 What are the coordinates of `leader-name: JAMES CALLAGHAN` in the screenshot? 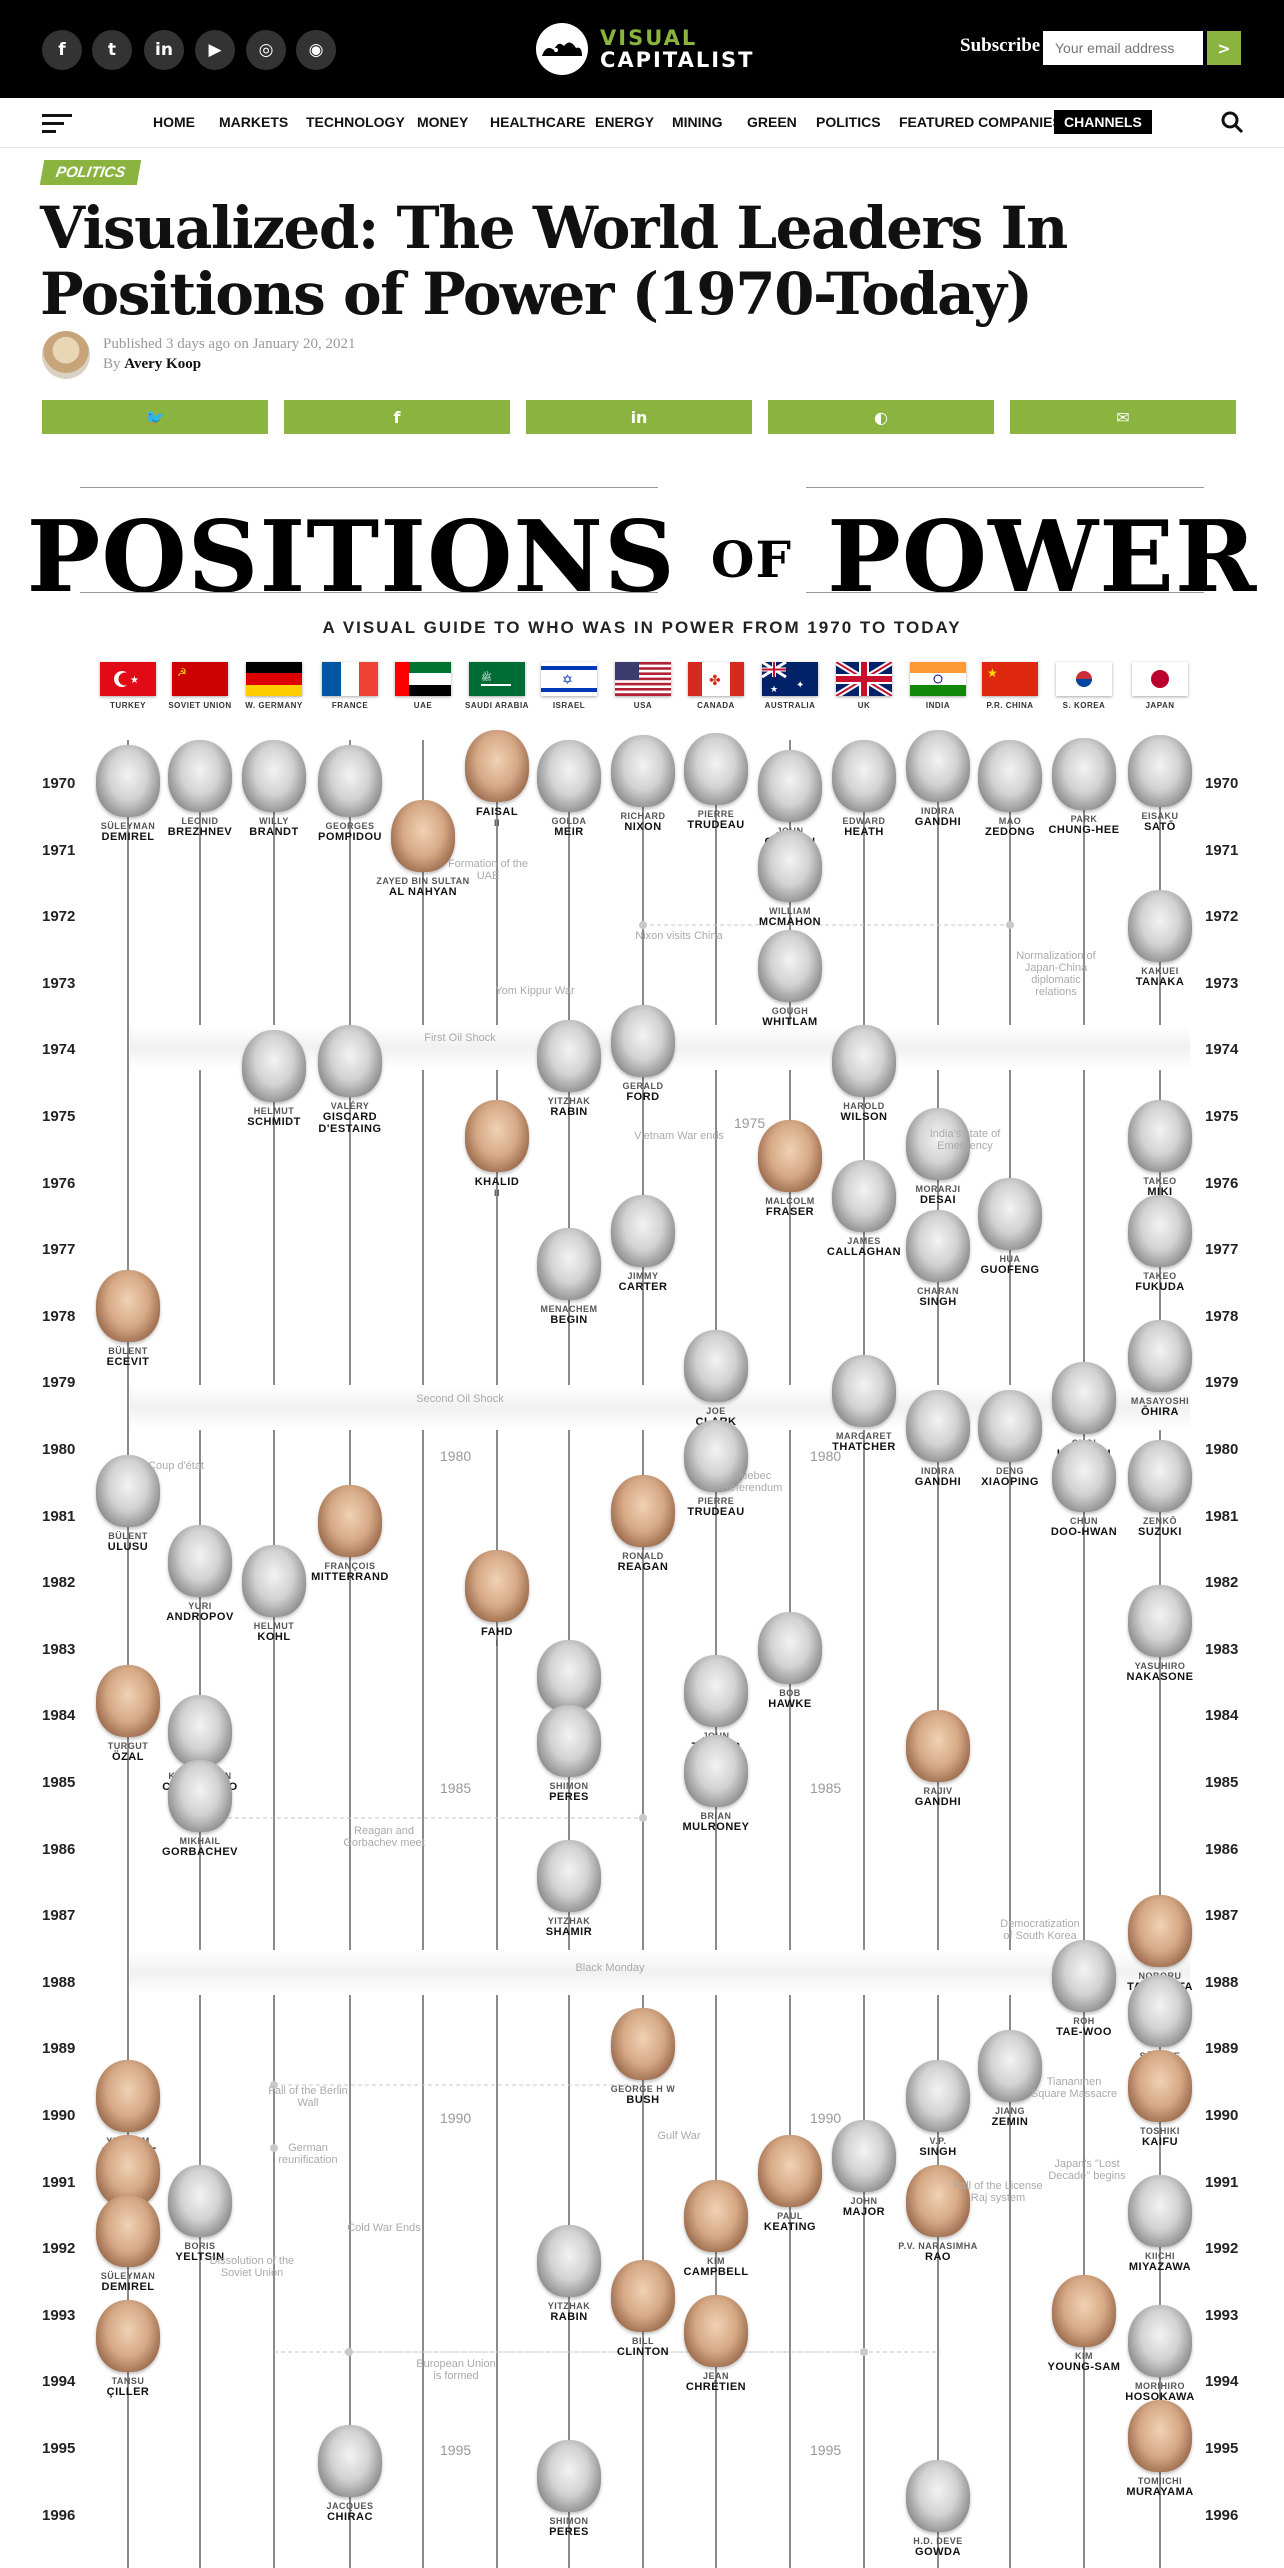 It's located at (864, 1247).